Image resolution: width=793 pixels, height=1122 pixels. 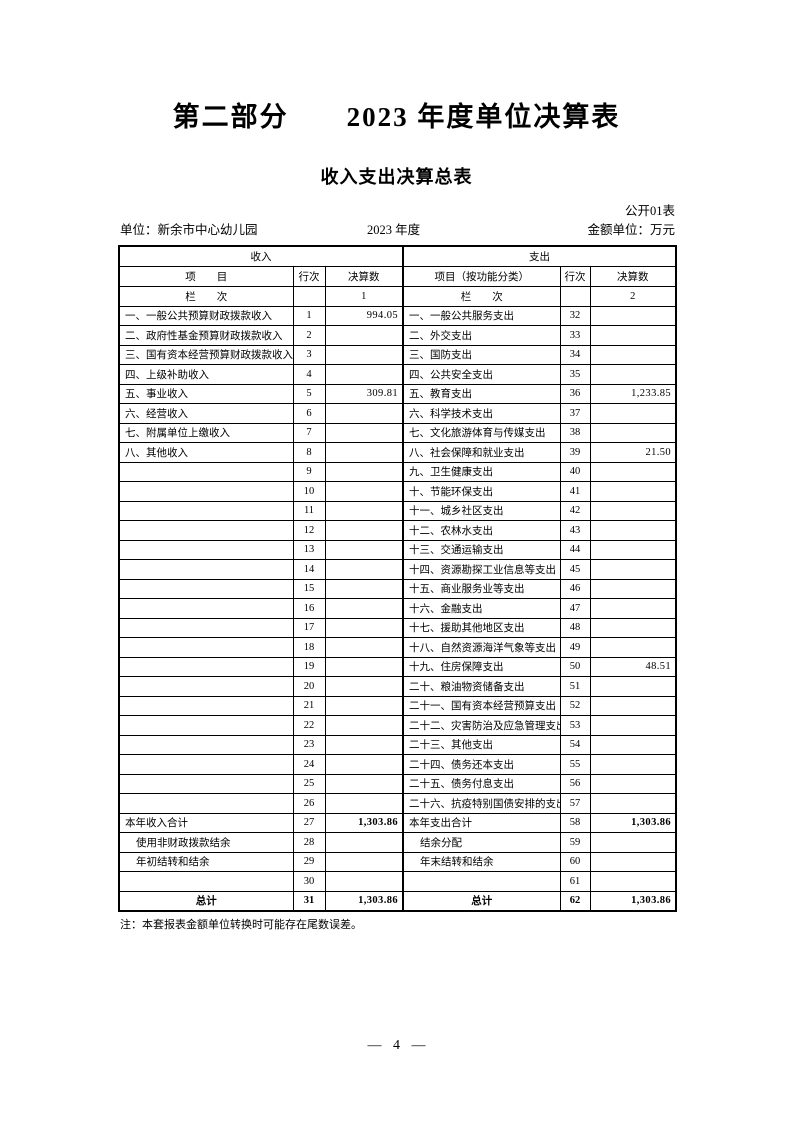 What do you see at coordinates (575, 471) in the screenshot?
I see `expense-line-no-cell: 40` at bounding box center [575, 471].